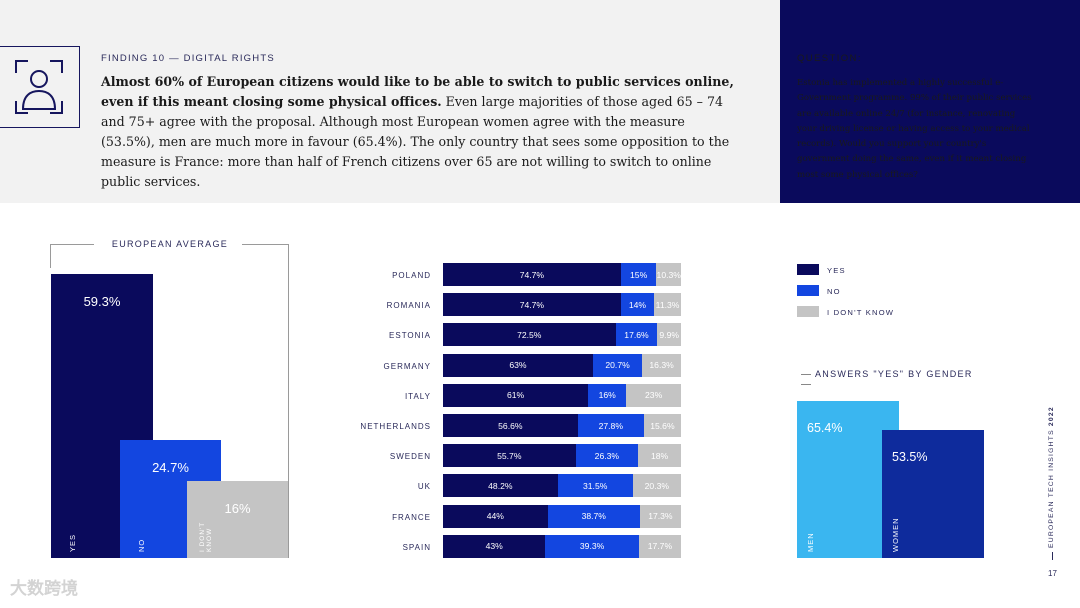 The image size is (1080, 608). What do you see at coordinates (825, 428) in the screenshot?
I see `gender-value-label: 65.4%` at bounding box center [825, 428].